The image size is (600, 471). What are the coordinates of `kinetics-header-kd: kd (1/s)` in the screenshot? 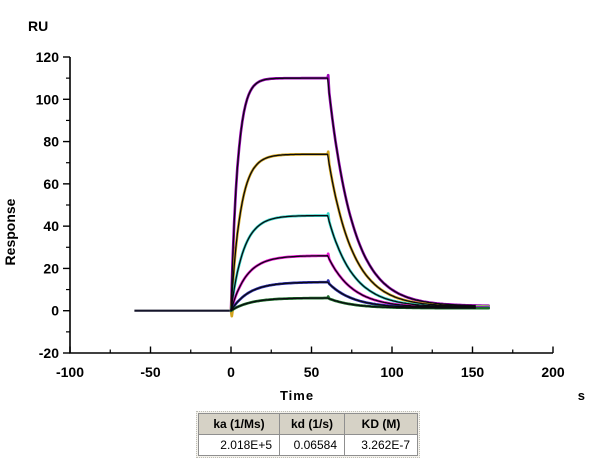 It's located at (312, 424).